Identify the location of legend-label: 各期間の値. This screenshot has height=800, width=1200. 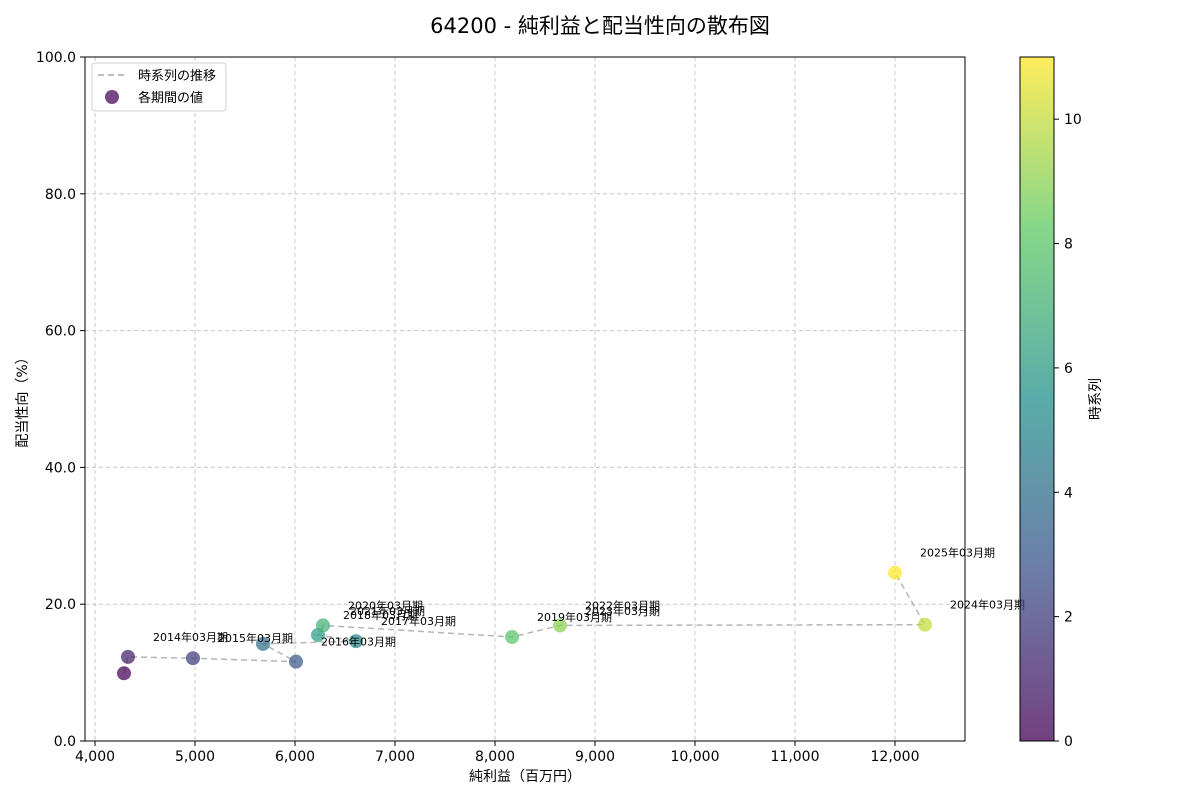
(170, 98).